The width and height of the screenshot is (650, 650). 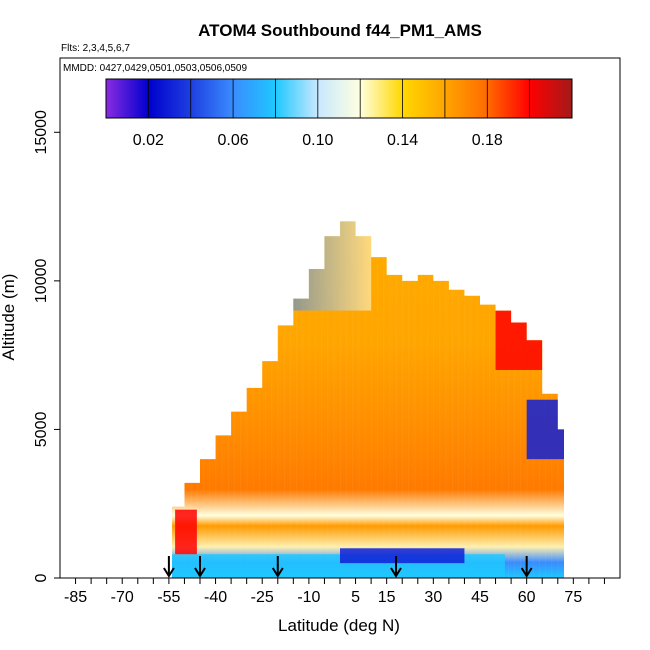 I want to click on x-tick-label: 60, so click(x=527, y=597).